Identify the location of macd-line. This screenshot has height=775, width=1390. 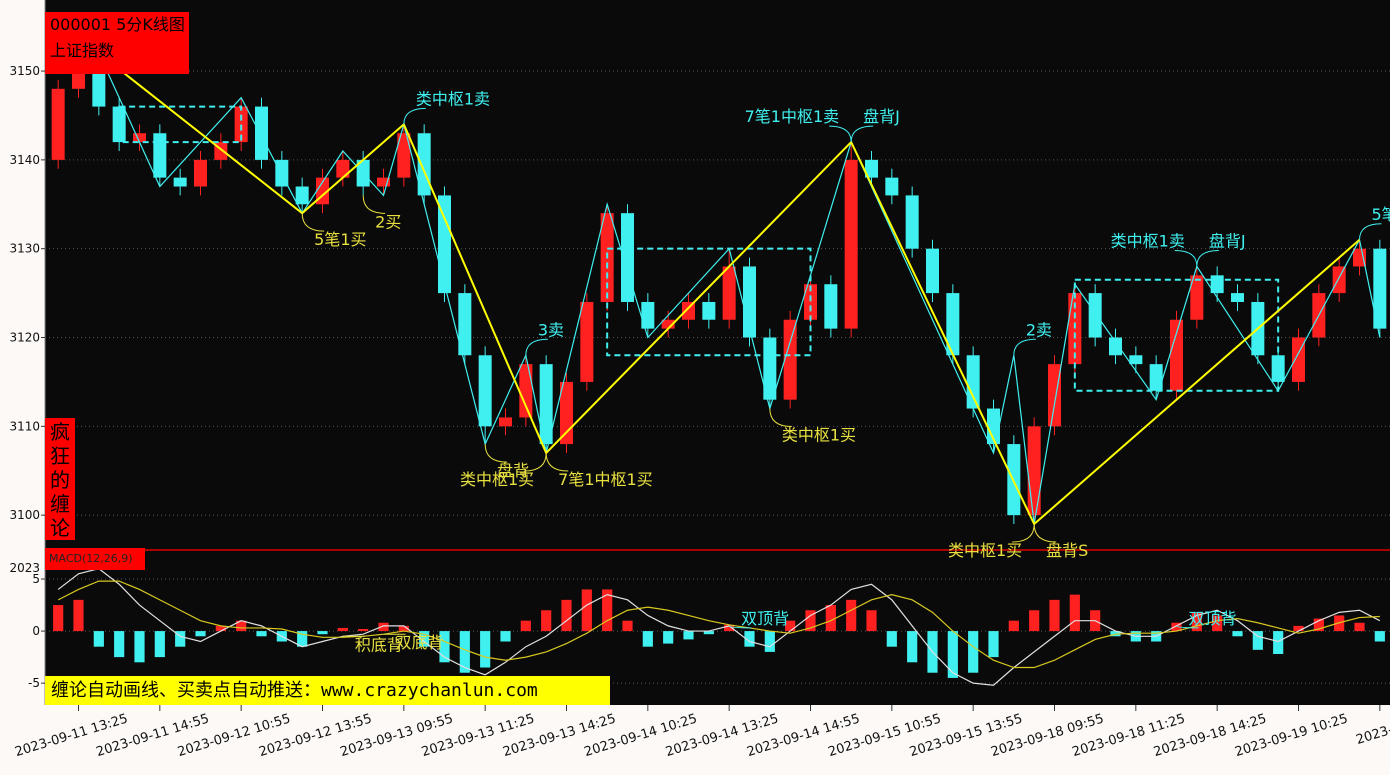
(719, 626).